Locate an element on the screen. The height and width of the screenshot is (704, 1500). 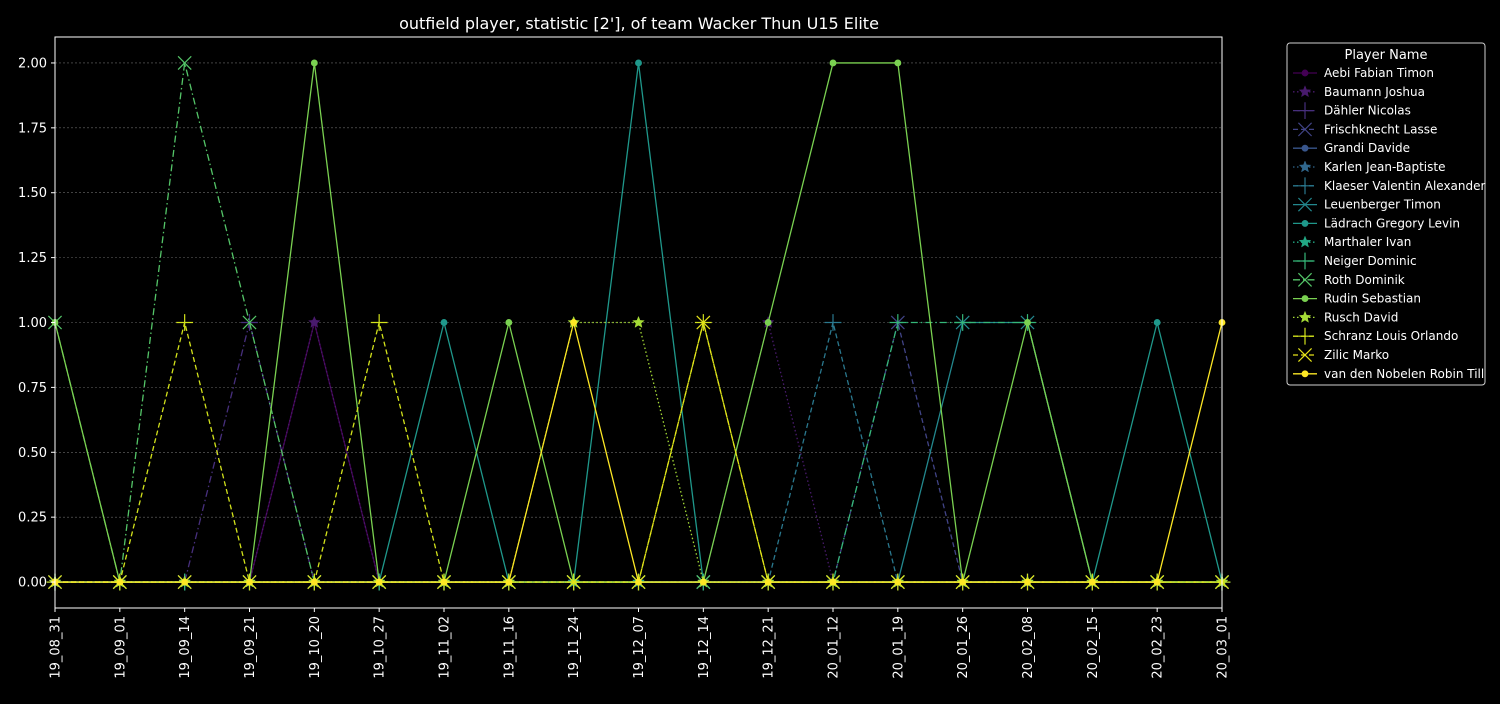
y-tick-label: 2.00 is located at coordinates (32, 63).